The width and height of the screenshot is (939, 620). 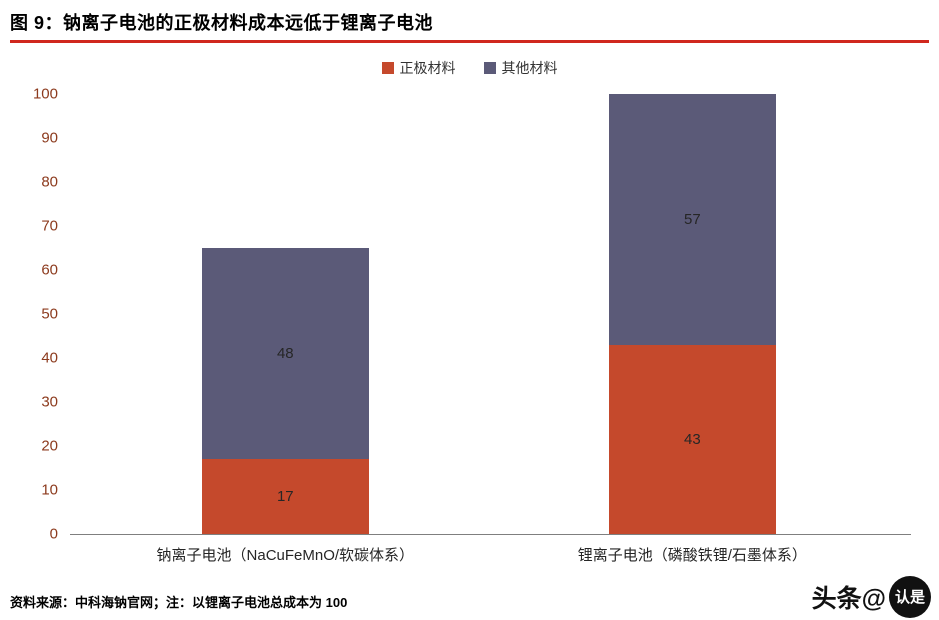 What do you see at coordinates (848, 599) in the screenshot?
I see `watermark-text: 头条@` at bounding box center [848, 599].